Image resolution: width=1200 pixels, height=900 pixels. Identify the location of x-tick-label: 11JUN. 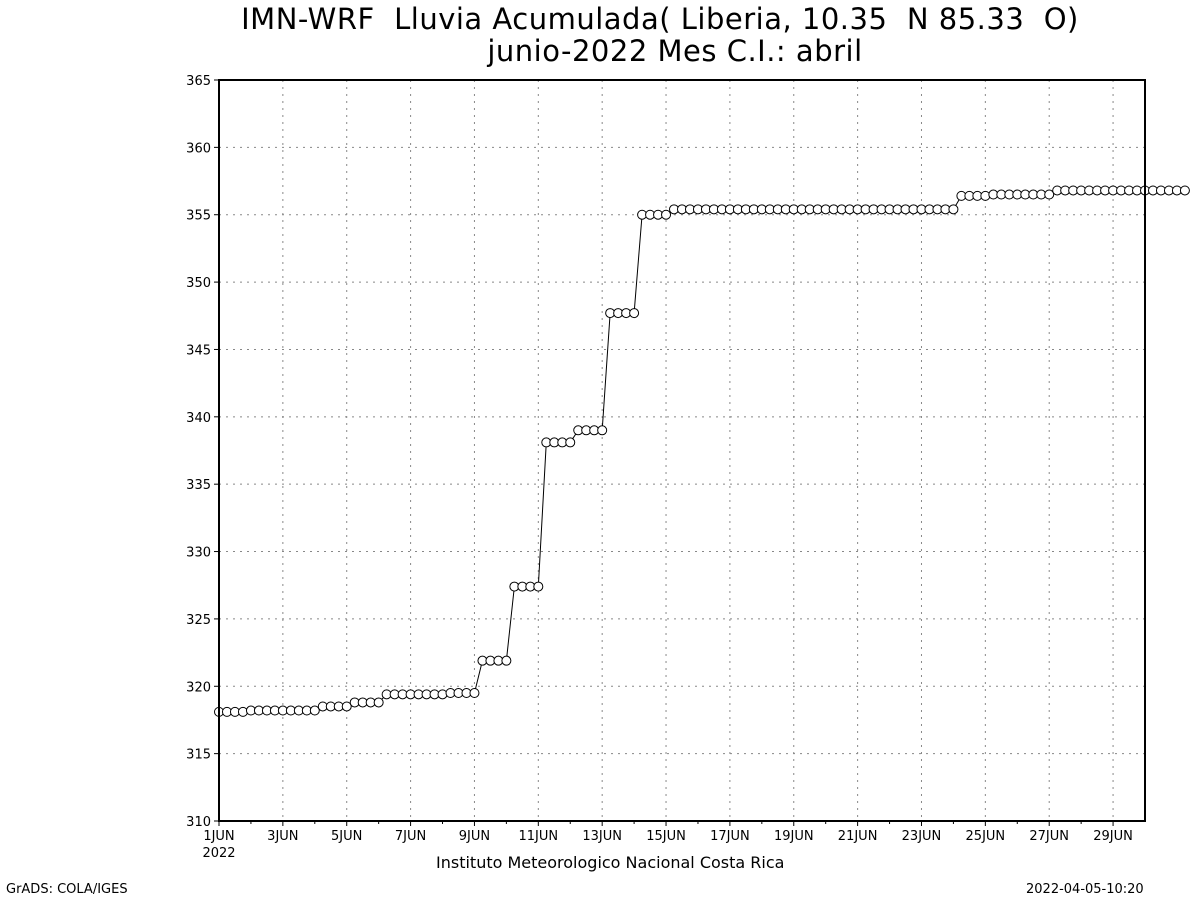
(538, 836).